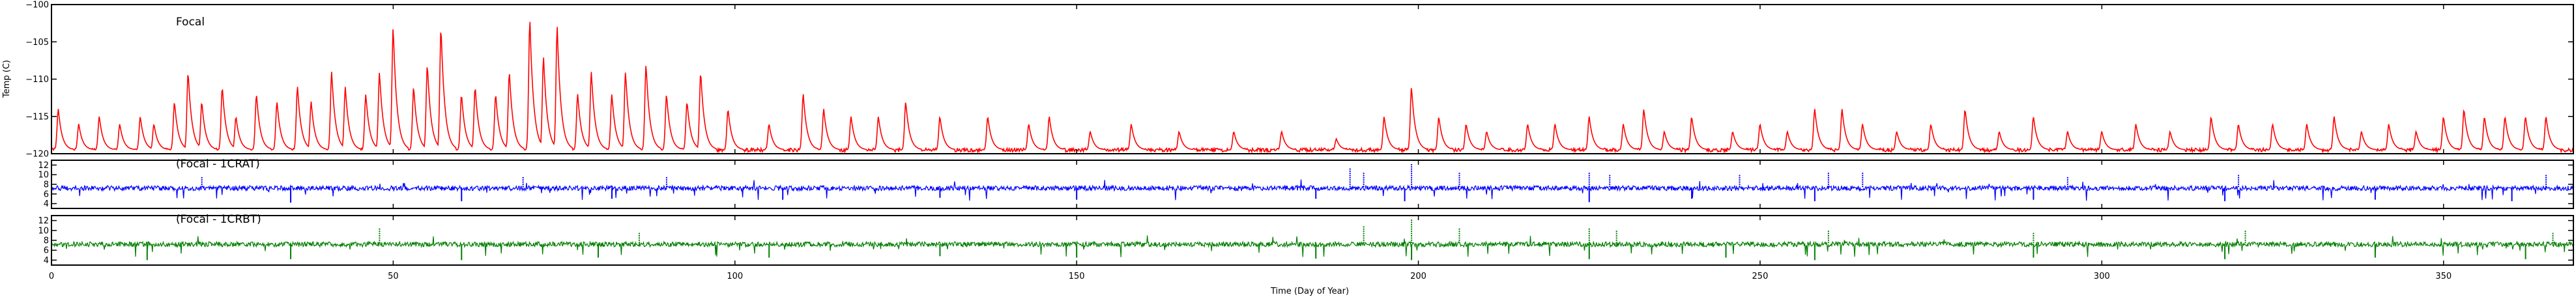  I want to click on y-tick-label: −100, so click(37, 5).